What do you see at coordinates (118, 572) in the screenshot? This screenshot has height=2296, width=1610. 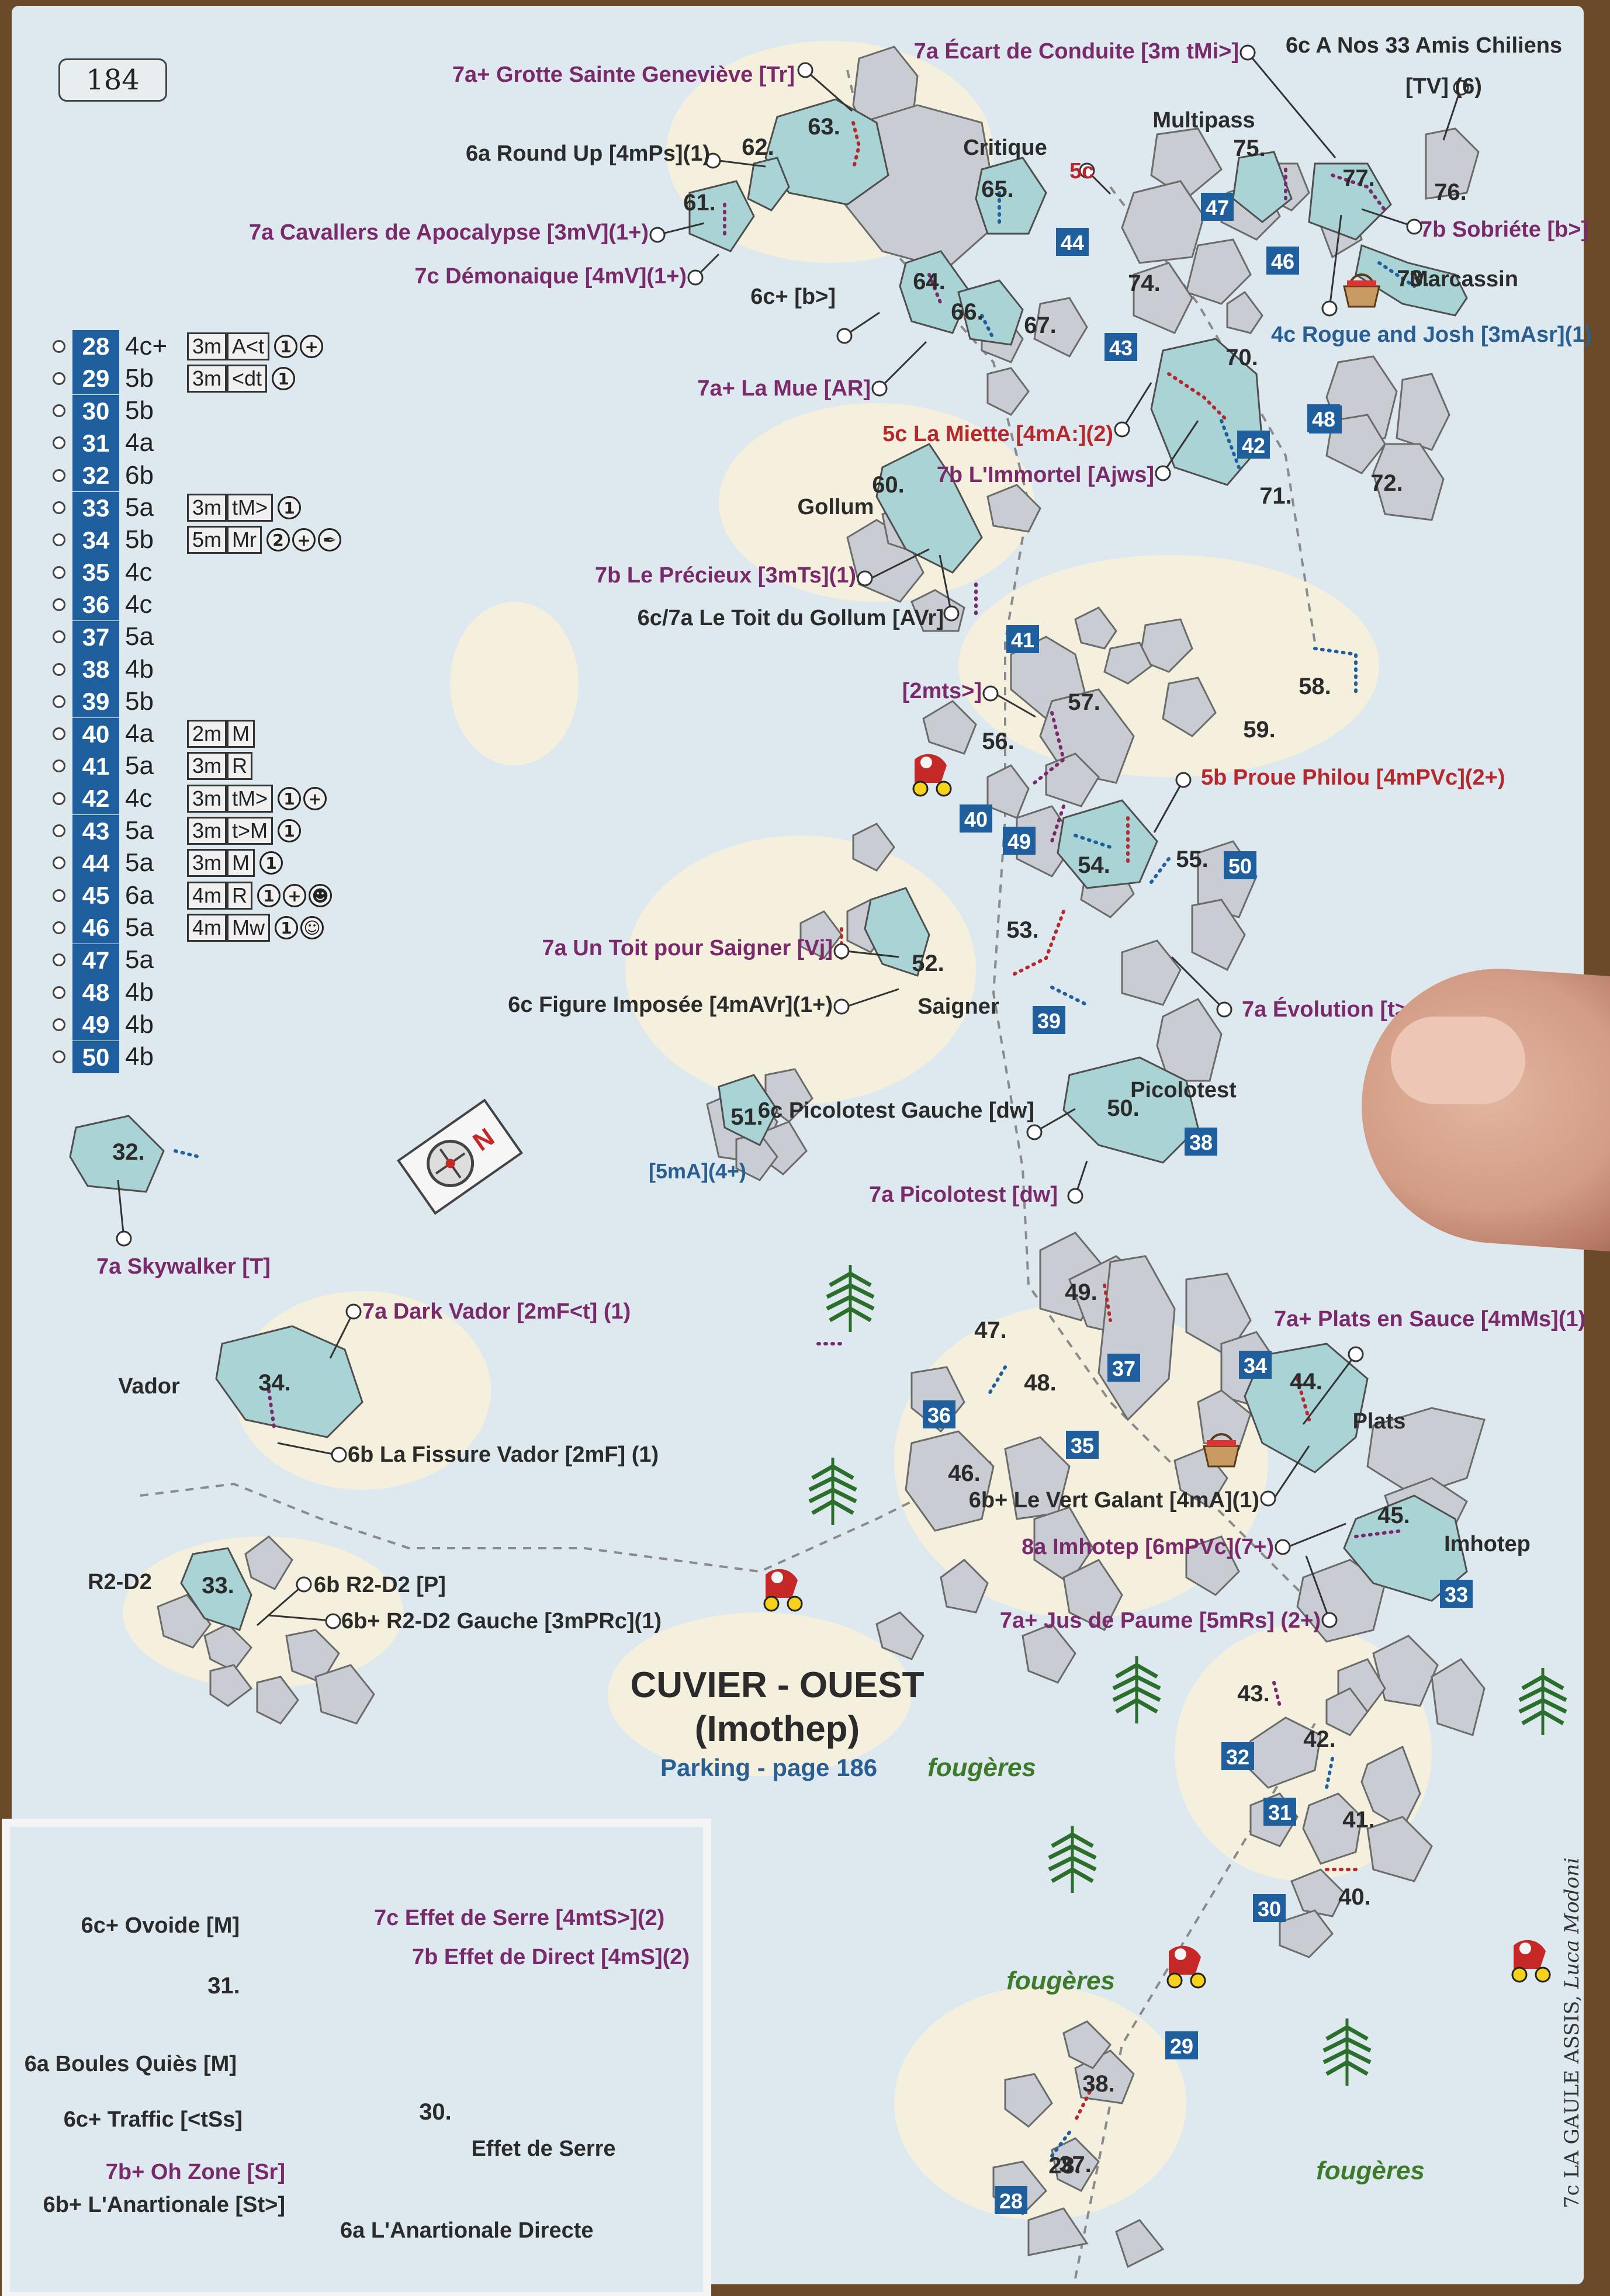 I see `legend-row: 35 4c` at bounding box center [118, 572].